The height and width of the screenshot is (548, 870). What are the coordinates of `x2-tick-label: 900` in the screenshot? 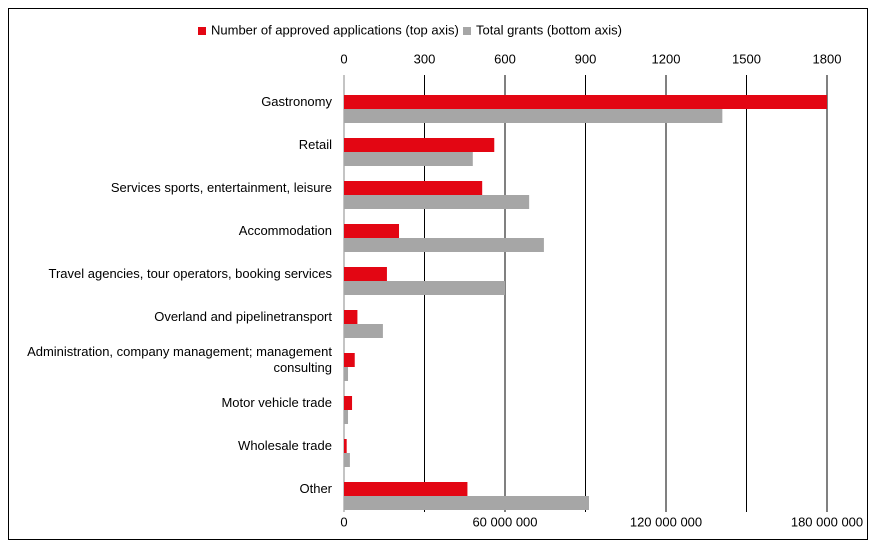 It's located at (586, 58).